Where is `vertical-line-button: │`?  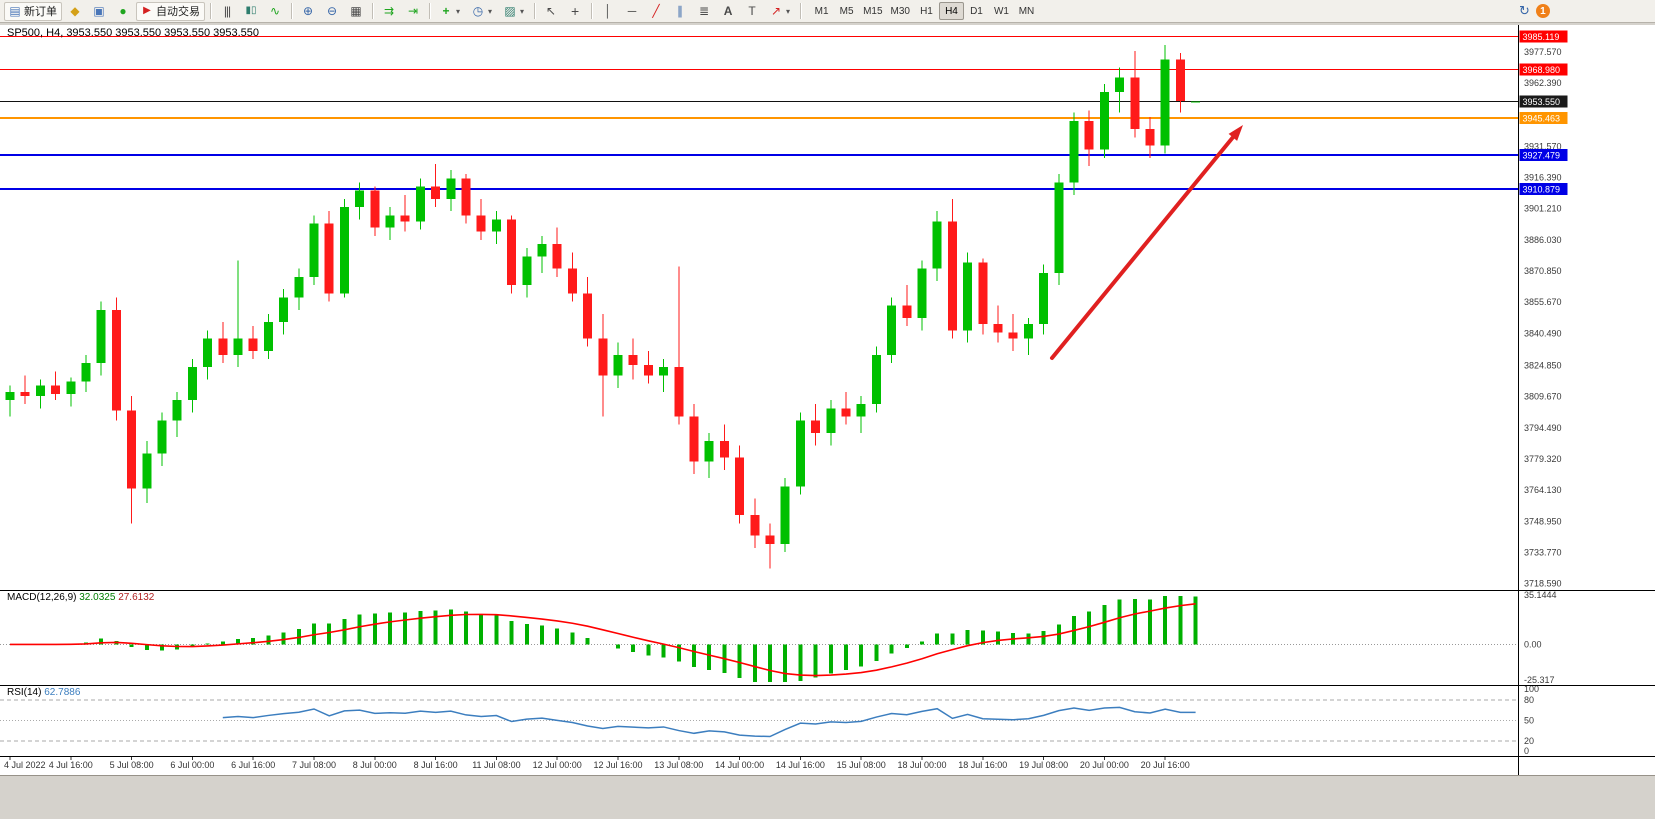
vertical-line-button: │ is located at coordinates (608, 11).